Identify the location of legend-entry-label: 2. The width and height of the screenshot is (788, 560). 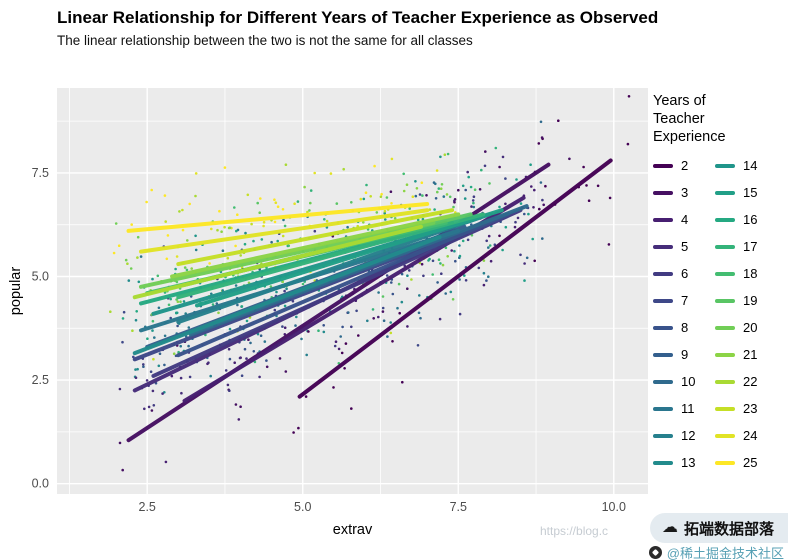
(685, 165).